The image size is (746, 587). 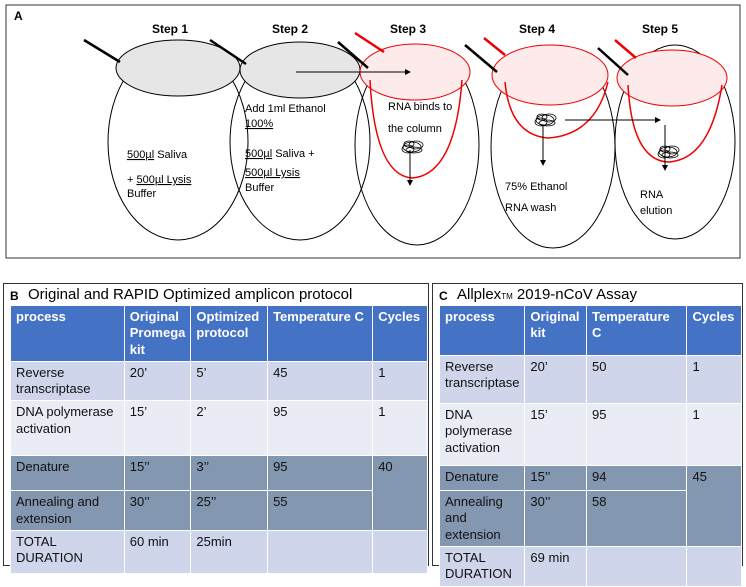 I want to click on panel-label: C, so click(x=443, y=296).